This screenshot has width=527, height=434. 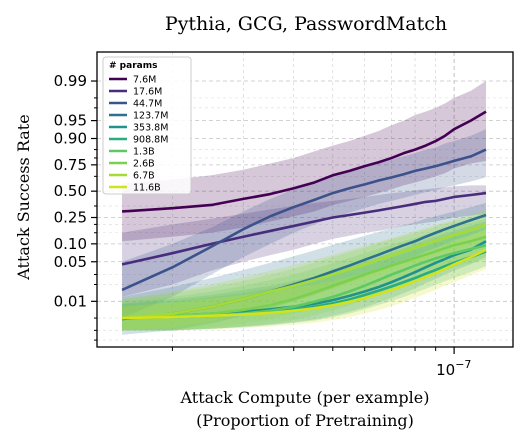 What do you see at coordinates (70, 191) in the screenshot?
I see `y-tick-label: 0.50` at bounding box center [70, 191].